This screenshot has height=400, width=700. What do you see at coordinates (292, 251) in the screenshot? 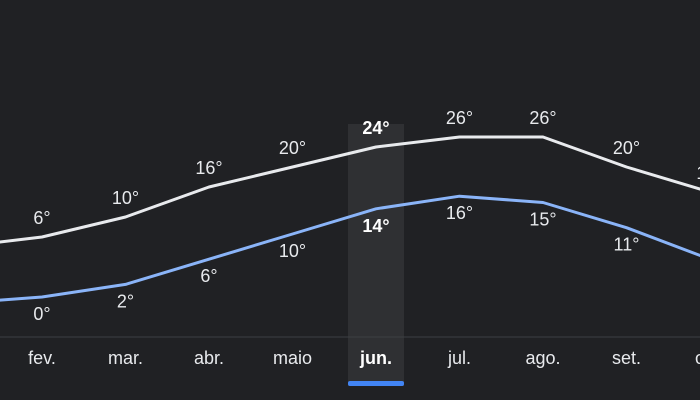
I see `low-value-label: 10°` at bounding box center [292, 251].